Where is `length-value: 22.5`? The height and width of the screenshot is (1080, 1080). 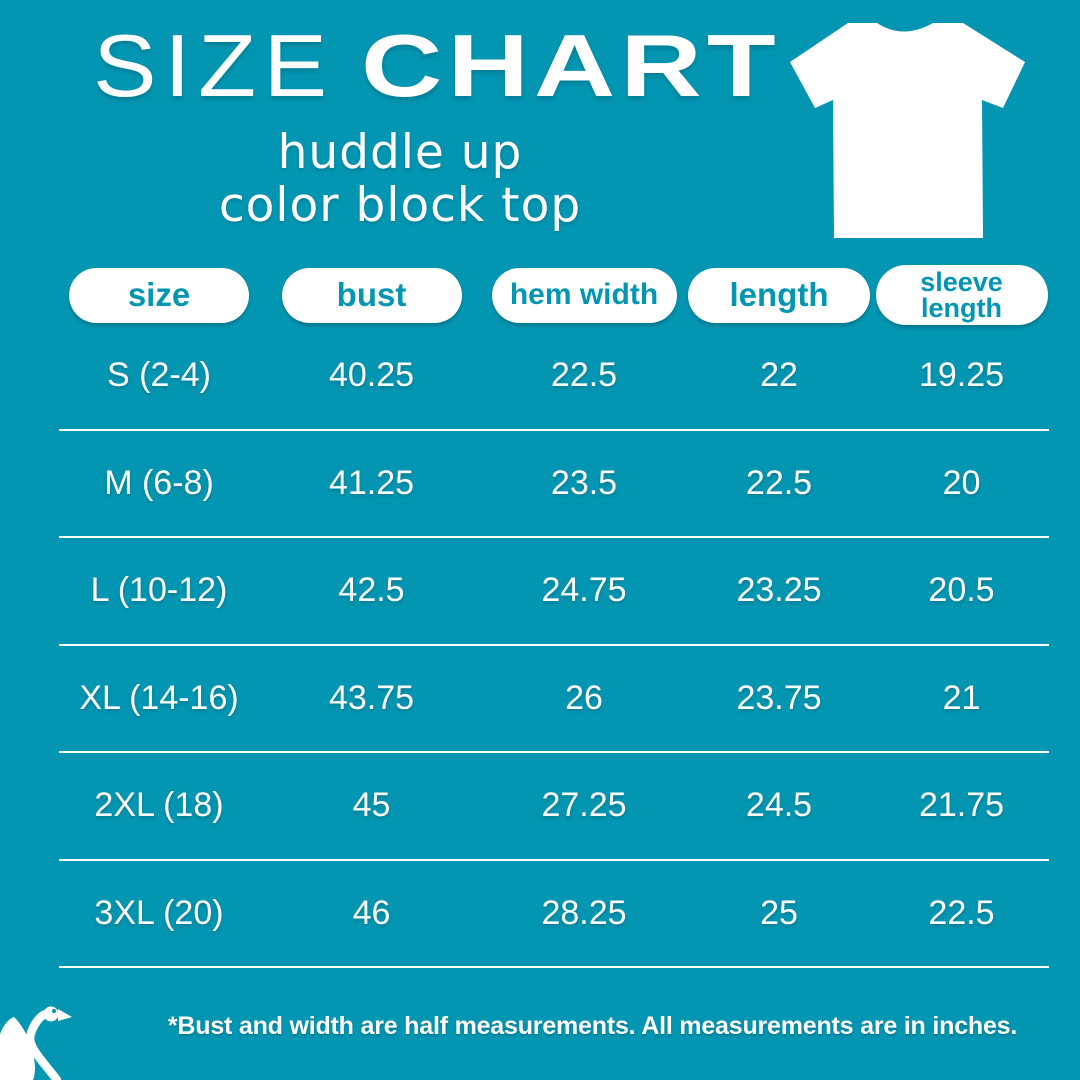 length-value: 22.5 is located at coordinates (779, 482).